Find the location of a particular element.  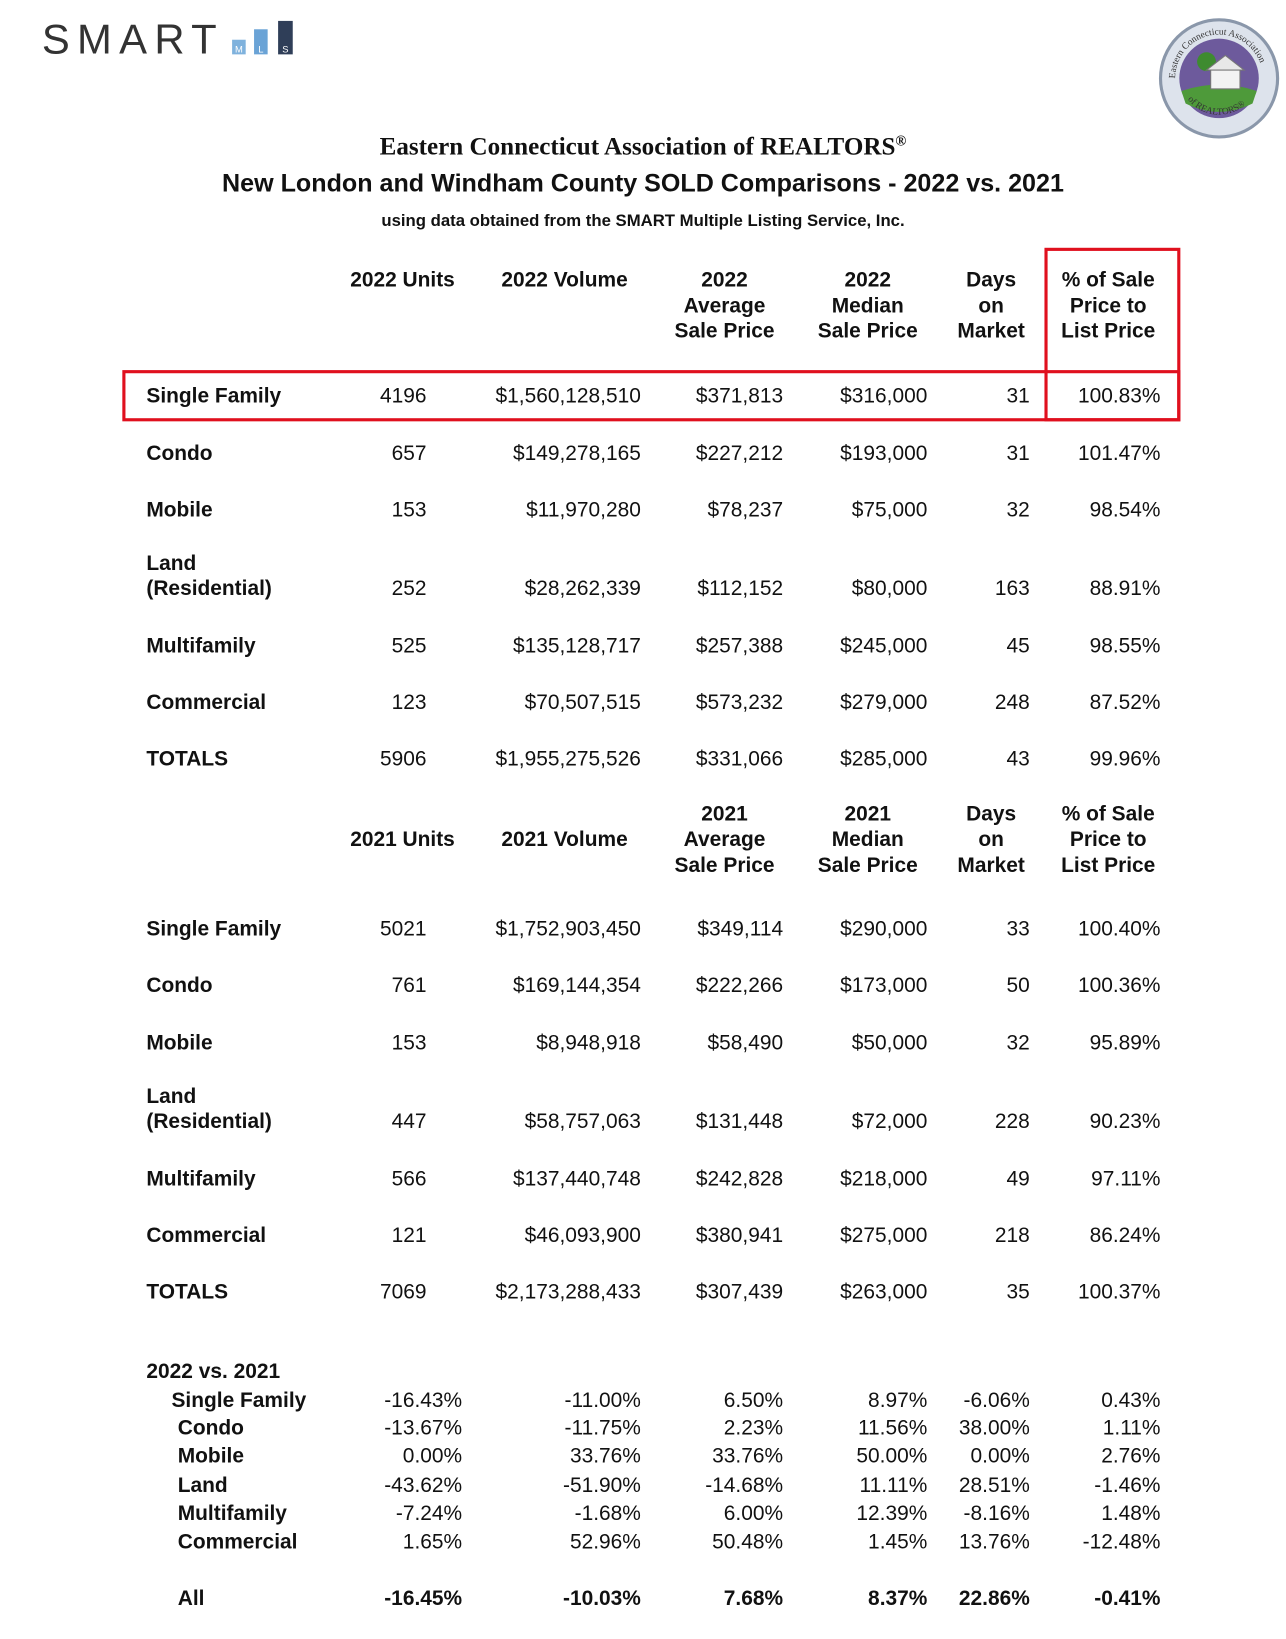

highlight-box is located at coordinates (651, 396).